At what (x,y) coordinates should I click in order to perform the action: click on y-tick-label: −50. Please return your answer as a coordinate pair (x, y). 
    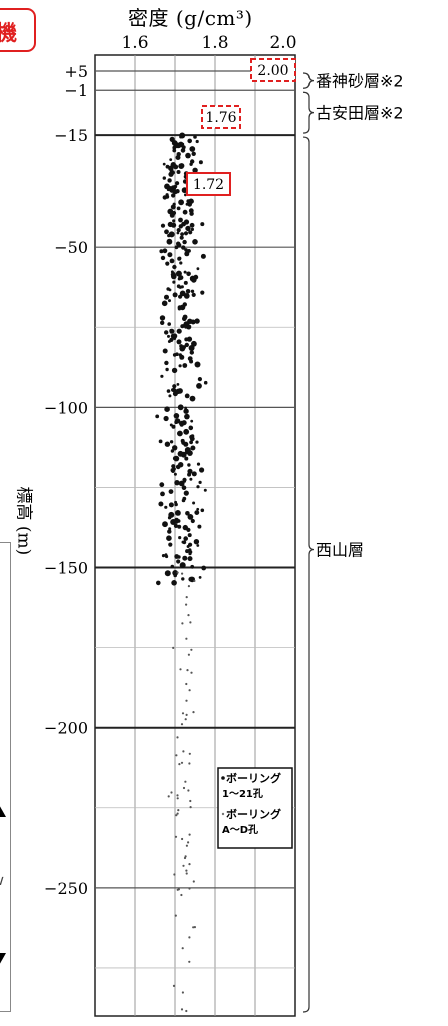
    Looking at the image, I should click on (71, 247).